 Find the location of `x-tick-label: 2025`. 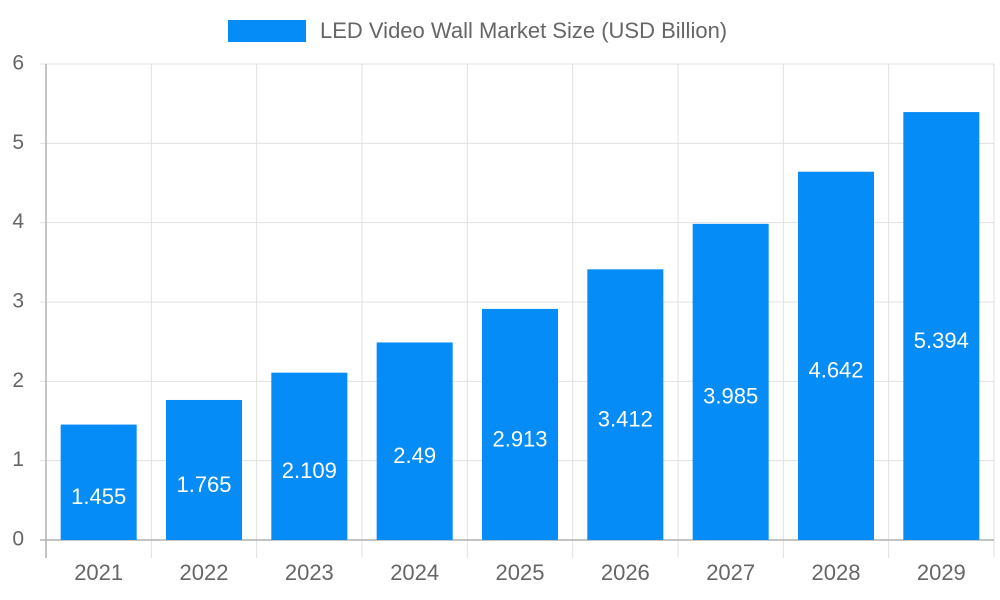

x-tick-label: 2025 is located at coordinates (520, 572).